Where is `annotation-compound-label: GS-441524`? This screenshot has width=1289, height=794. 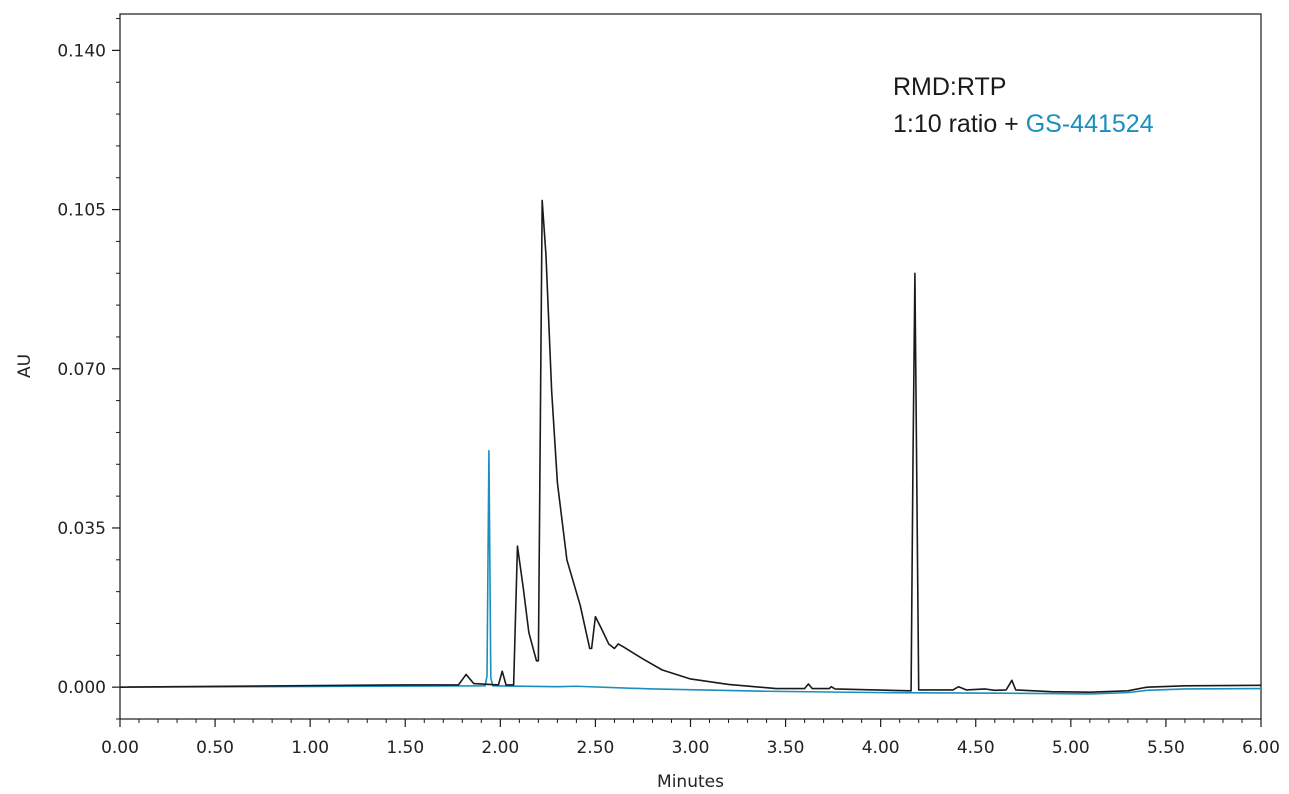
annotation-compound-label: GS-441524 is located at coordinates (1090, 124).